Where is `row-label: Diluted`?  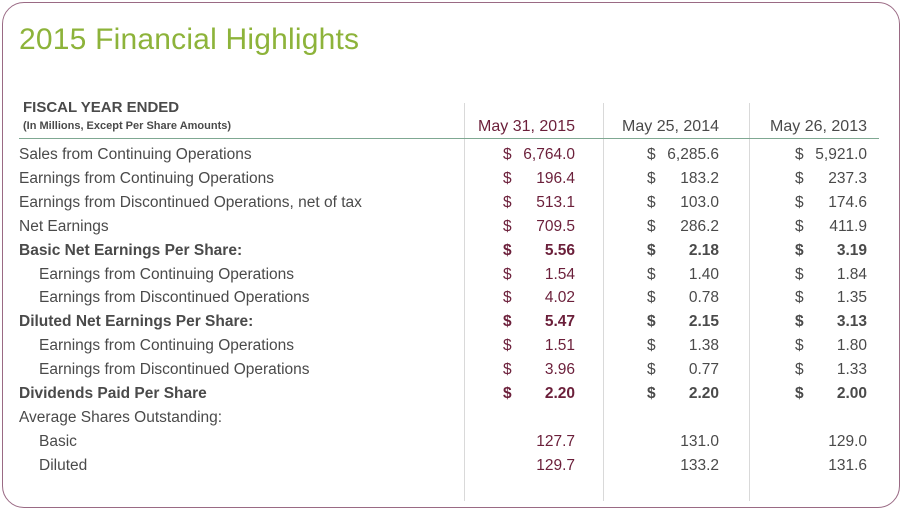
row-label: Diluted is located at coordinates (63, 465).